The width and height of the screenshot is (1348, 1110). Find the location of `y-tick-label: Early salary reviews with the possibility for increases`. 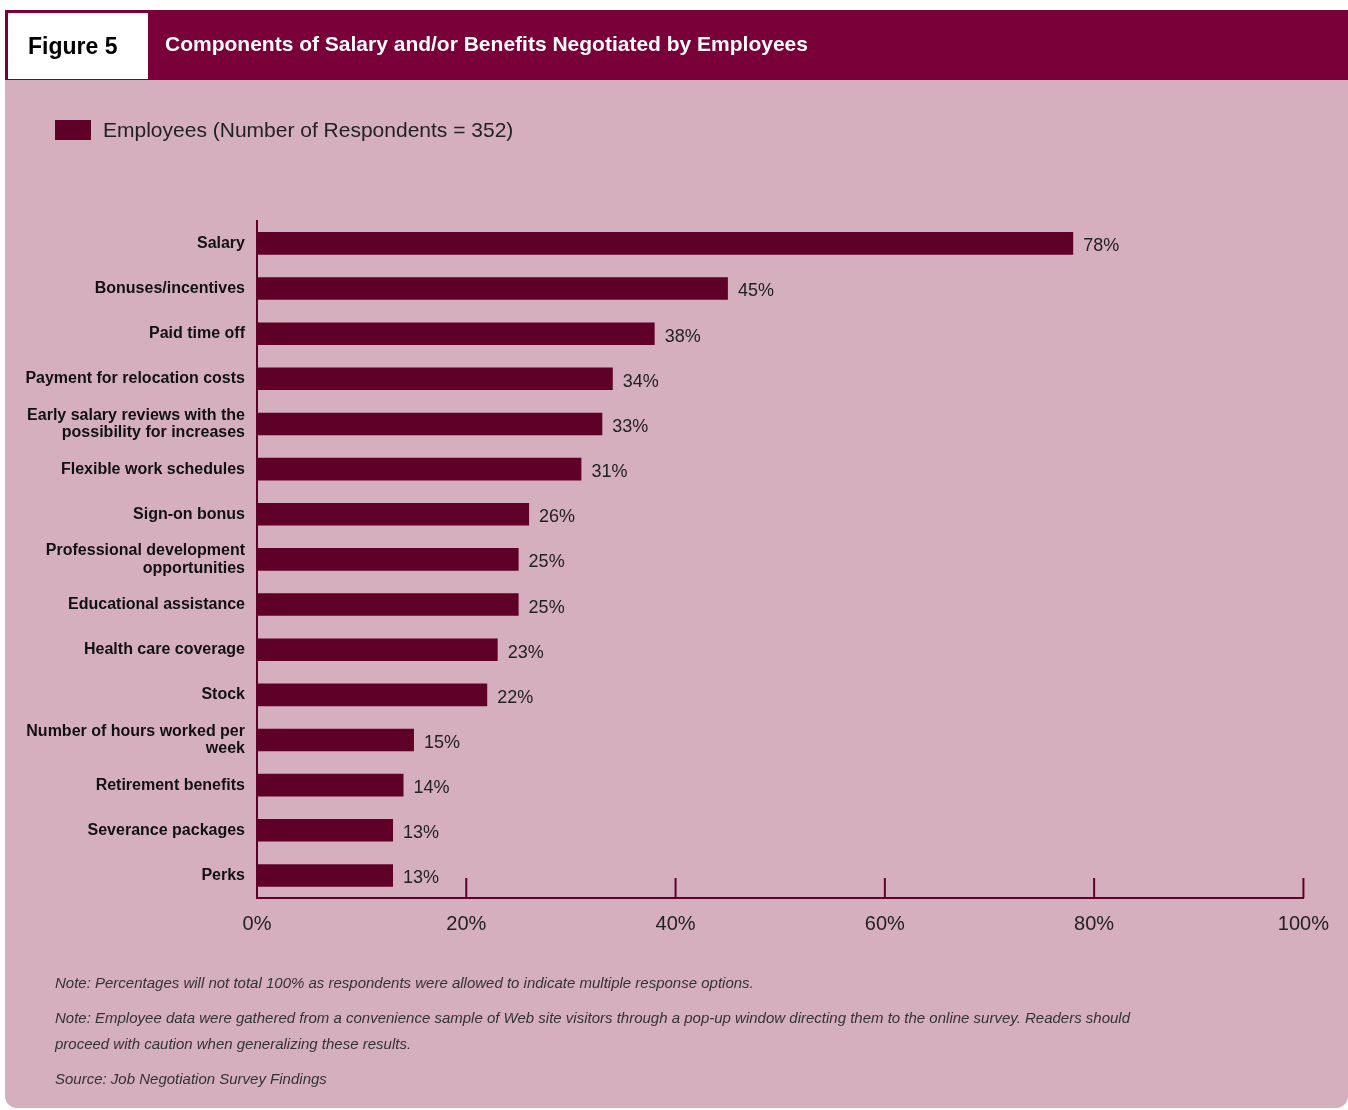

y-tick-label: Early salary reviews with the possibility for increases is located at coordinates (136, 423).